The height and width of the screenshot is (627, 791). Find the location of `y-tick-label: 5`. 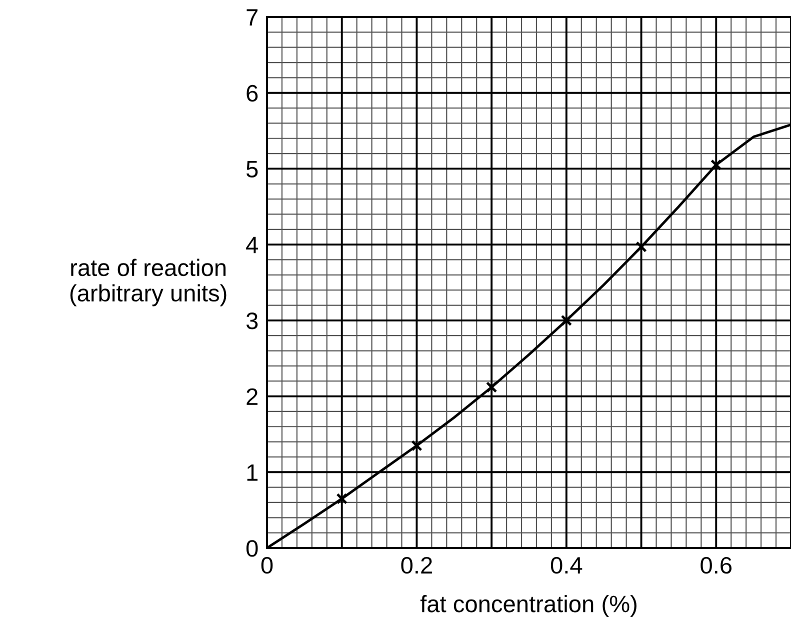

y-tick-label: 5 is located at coordinates (252, 169).